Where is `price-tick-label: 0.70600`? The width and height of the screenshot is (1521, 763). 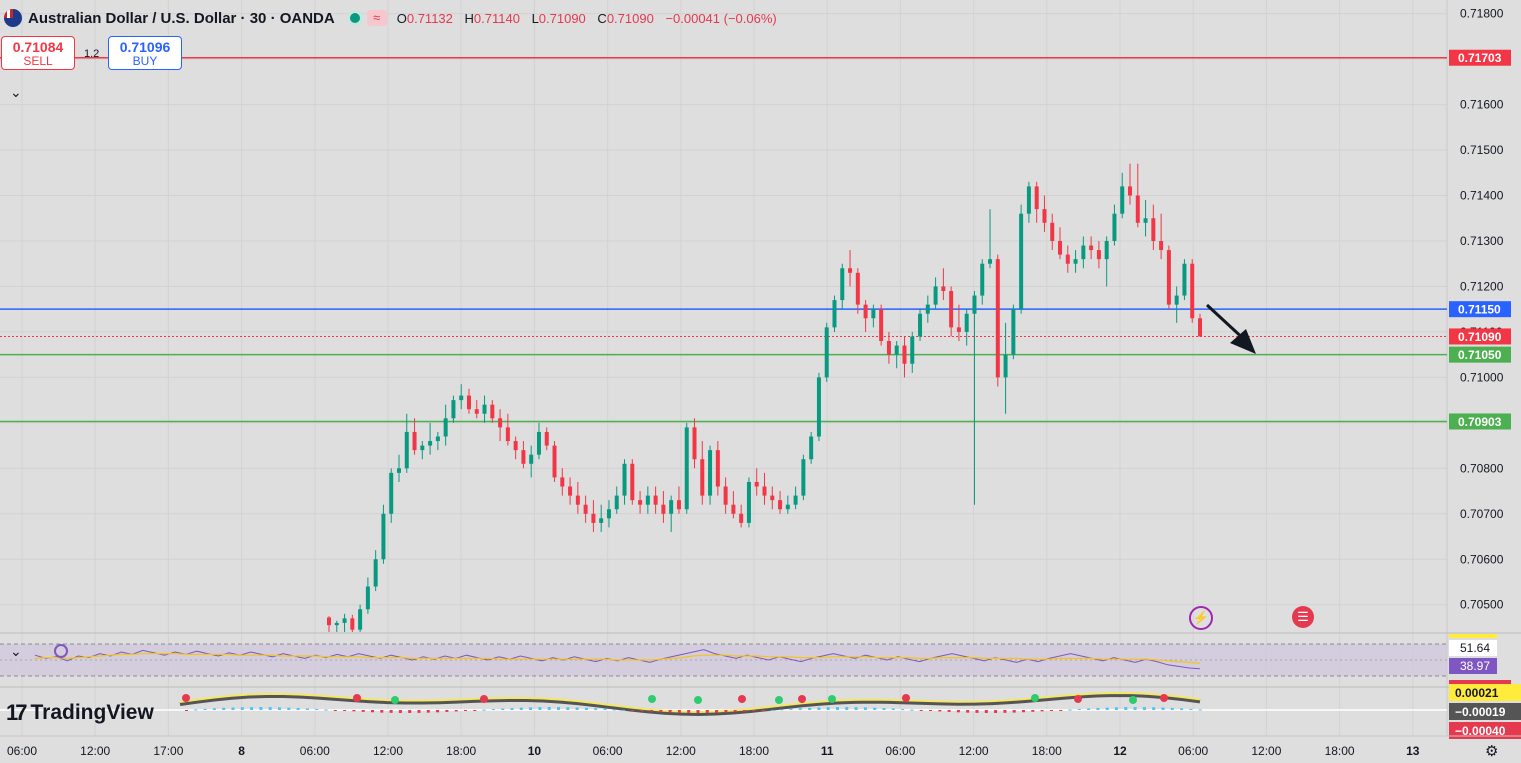 price-tick-label: 0.70600 is located at coordinates (1482, 559).